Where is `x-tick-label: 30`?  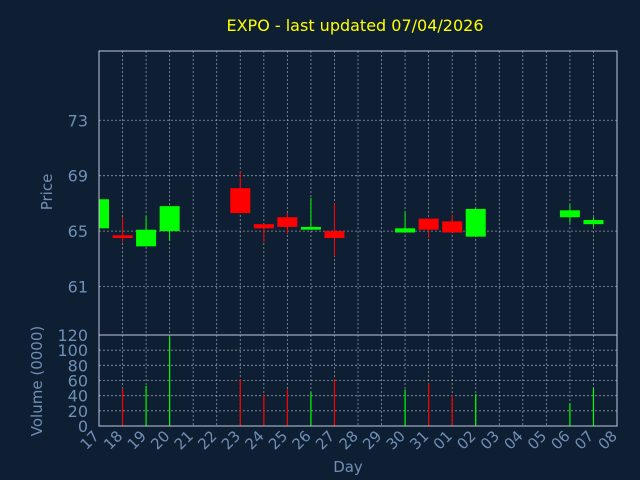
x-tick-label: 30 is located at coordinates (396, 440).